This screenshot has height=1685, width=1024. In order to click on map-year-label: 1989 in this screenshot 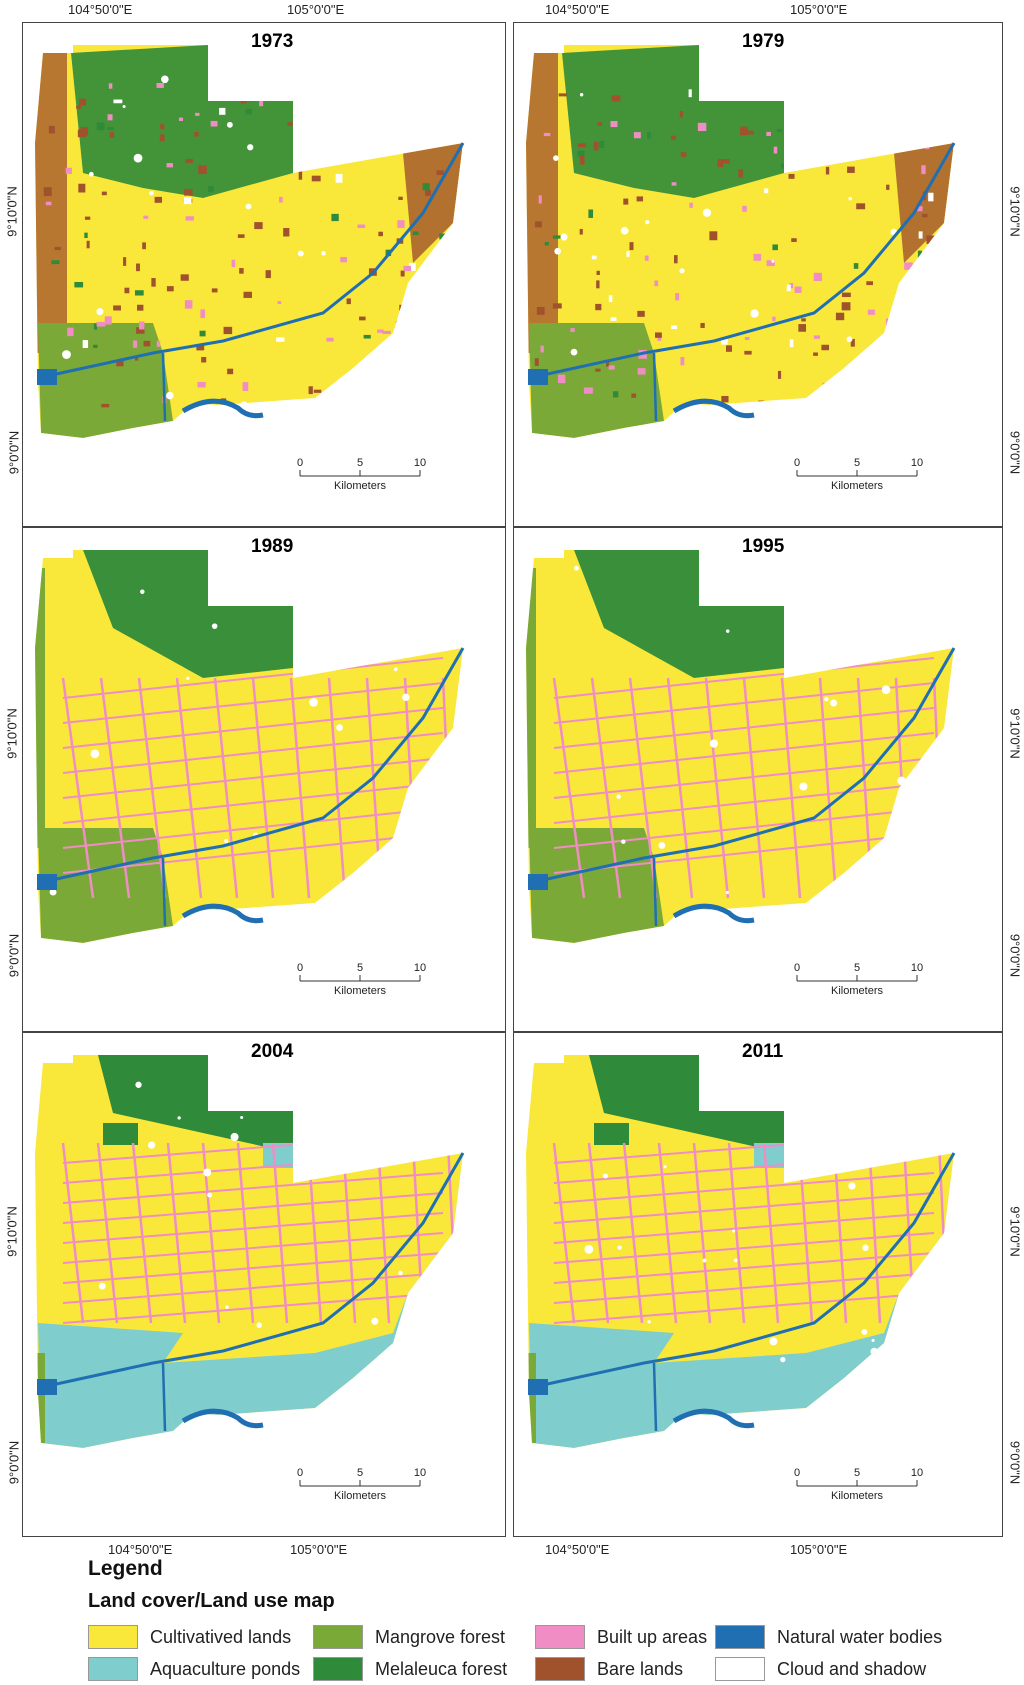, I will do `click(272, 546)`.